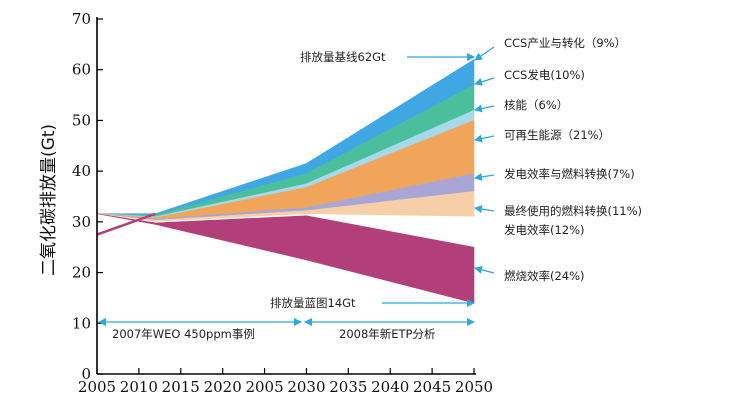 This screenshot has height=401, width=729. I want to click on legend-nuclear: 核能（6%）, so click(536, 105).